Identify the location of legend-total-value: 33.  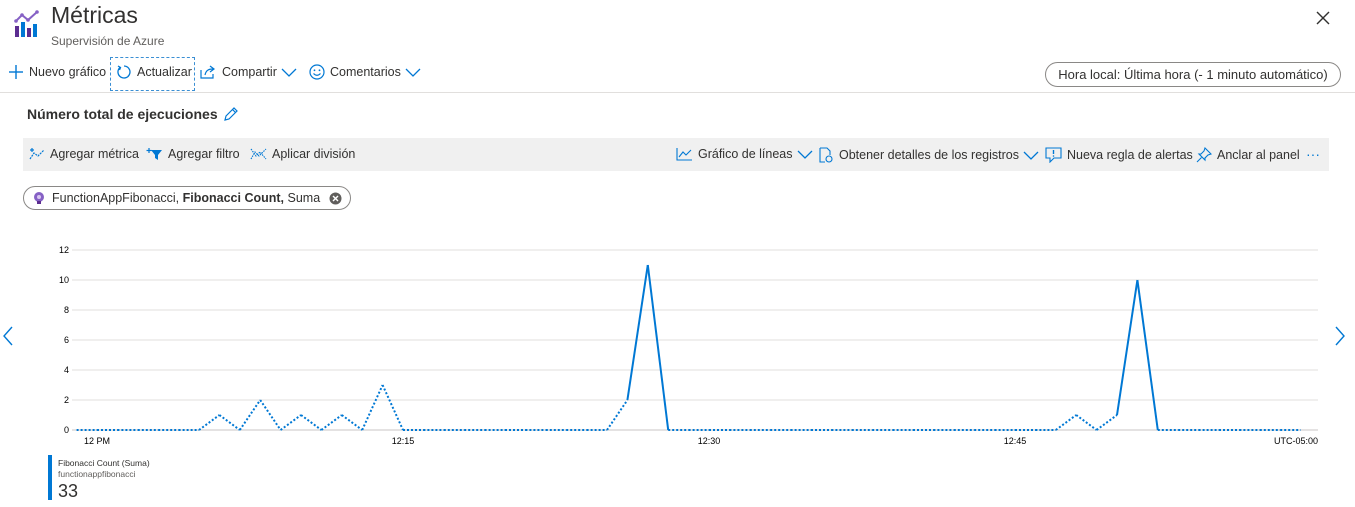
(68, 491).